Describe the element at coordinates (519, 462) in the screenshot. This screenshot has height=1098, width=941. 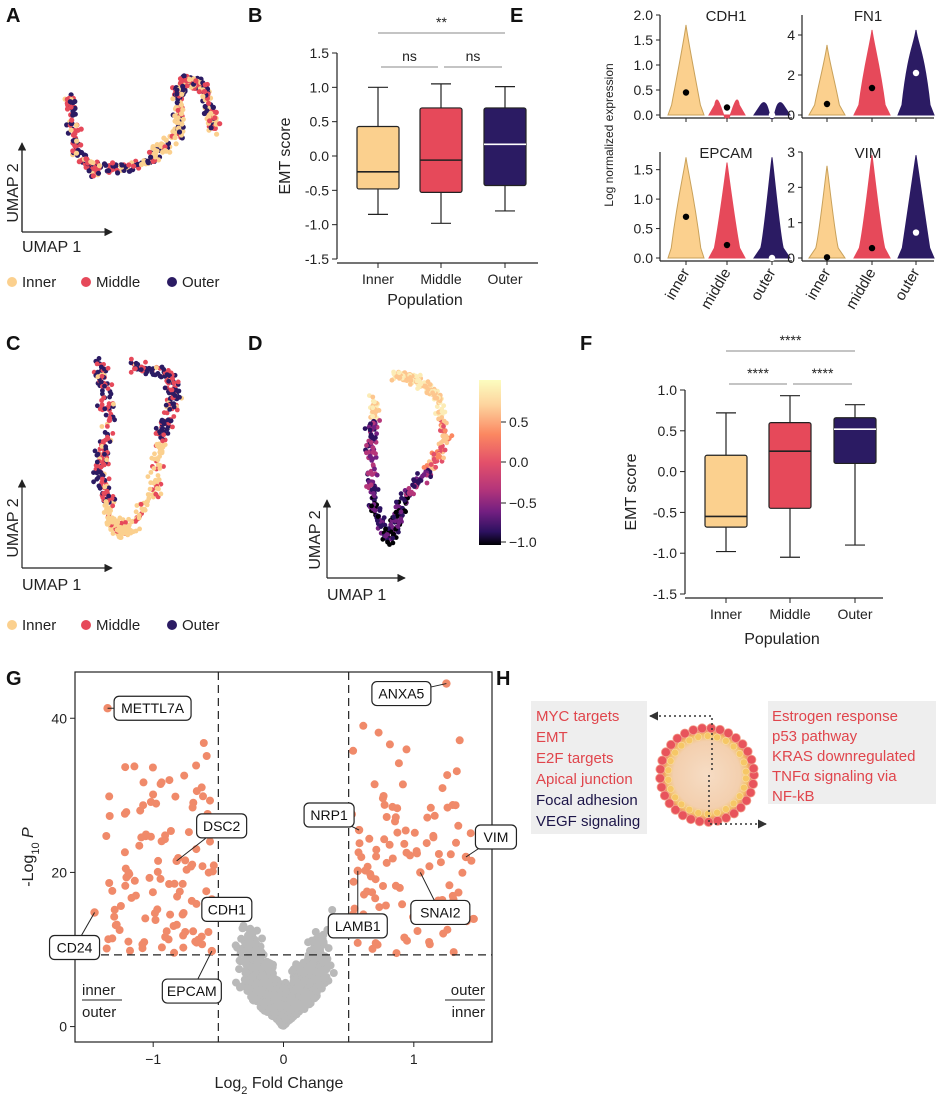
I see `colorbar-label: 0.0` at that location.